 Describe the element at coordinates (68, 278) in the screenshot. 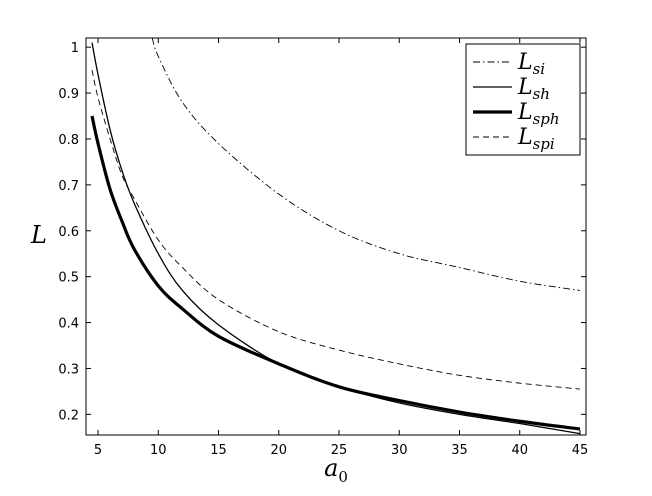

I see `y-tick-label: 0.5` at that location.